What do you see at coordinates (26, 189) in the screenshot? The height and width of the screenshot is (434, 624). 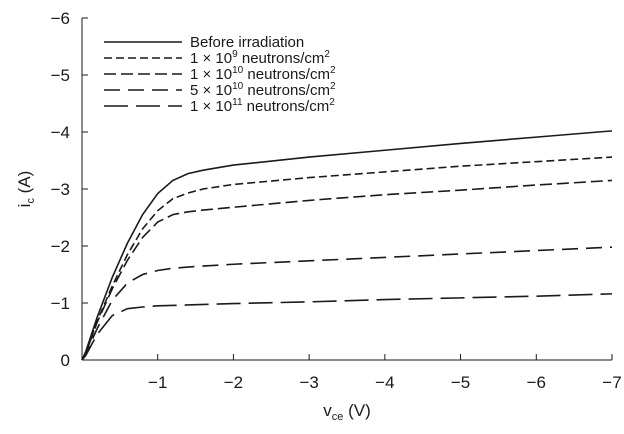 I see `y-axis-title: ic (A)` at bounding box center [26, 189].